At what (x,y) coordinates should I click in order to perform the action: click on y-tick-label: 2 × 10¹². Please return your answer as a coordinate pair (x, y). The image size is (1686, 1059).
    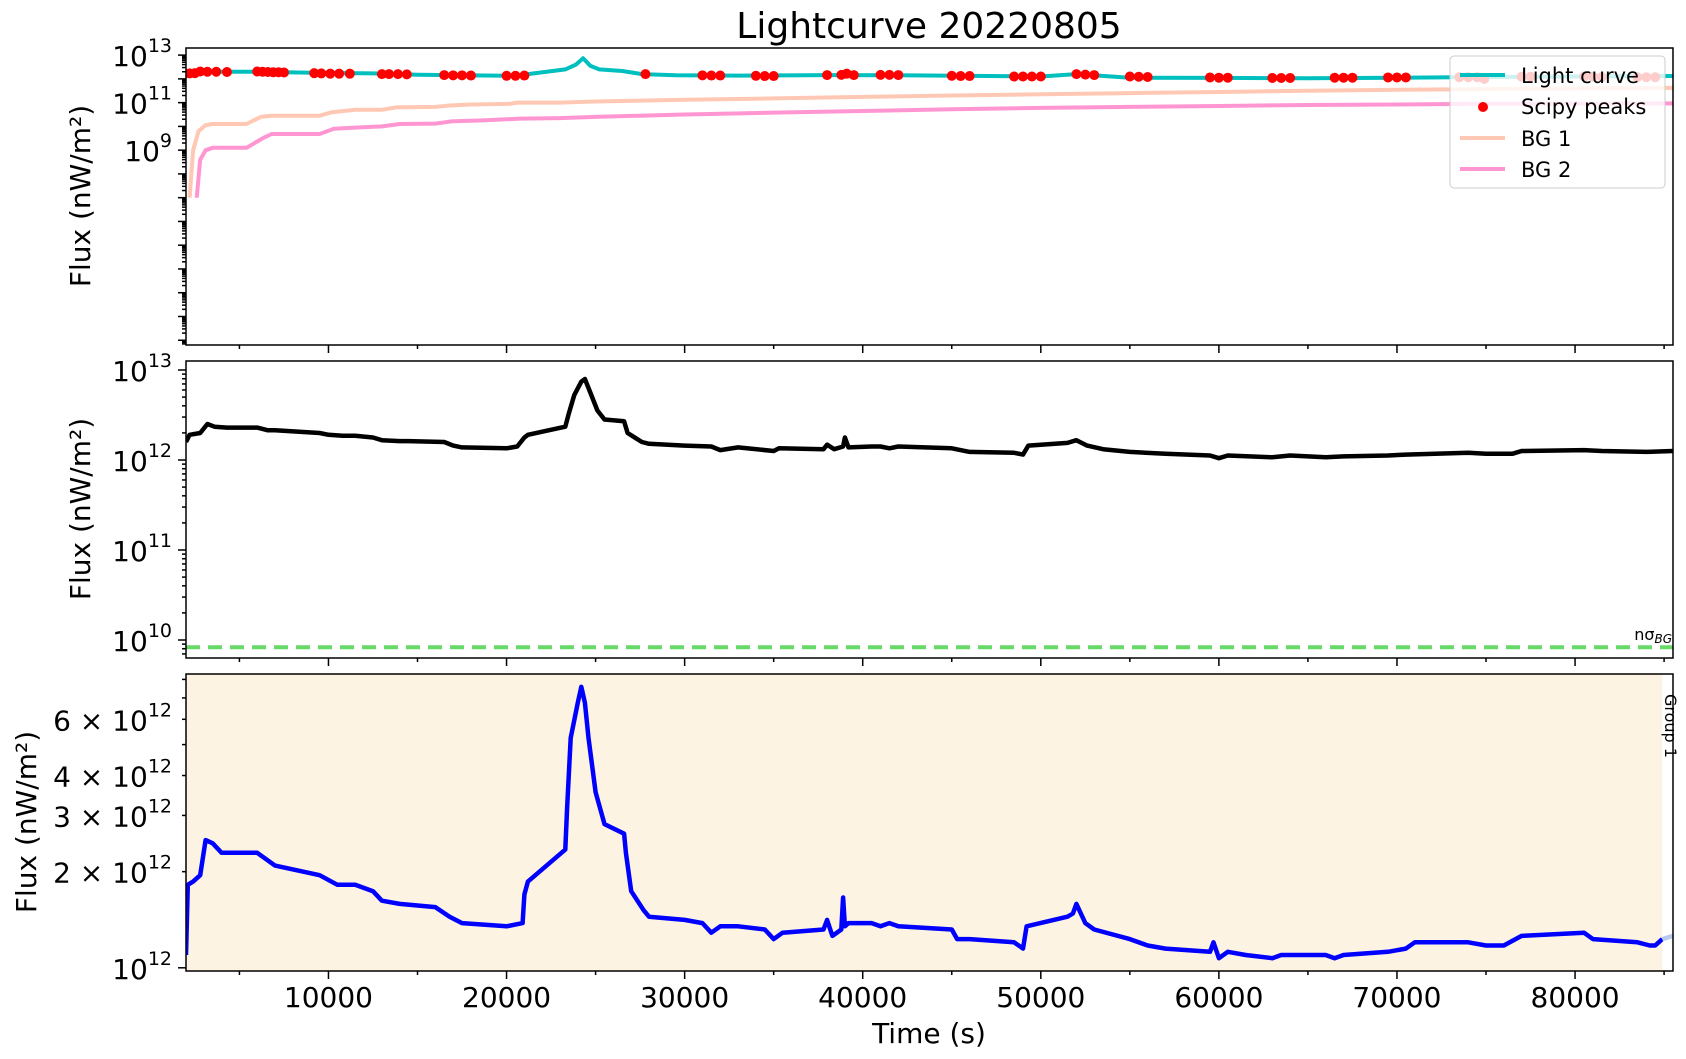
    Looking at the image, I should click on (112, 871).